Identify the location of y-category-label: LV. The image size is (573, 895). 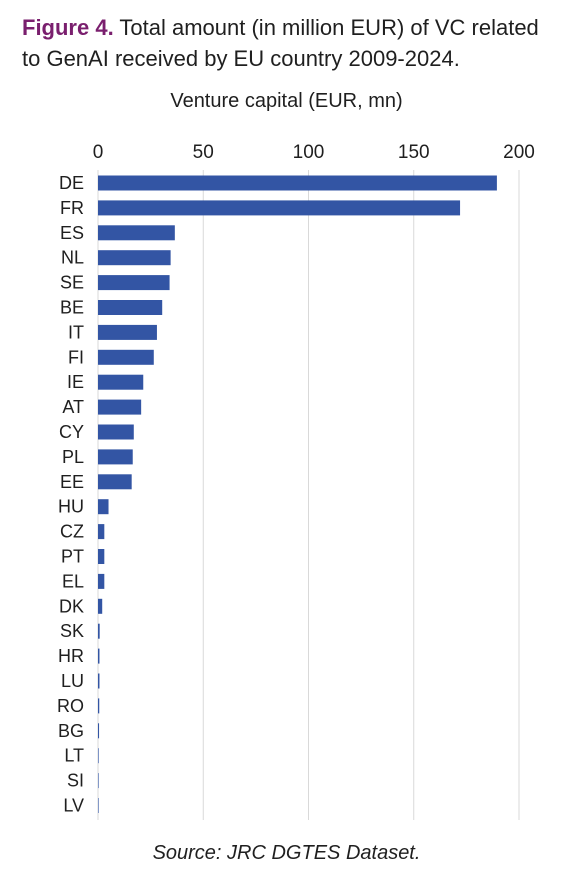
(73, 806).